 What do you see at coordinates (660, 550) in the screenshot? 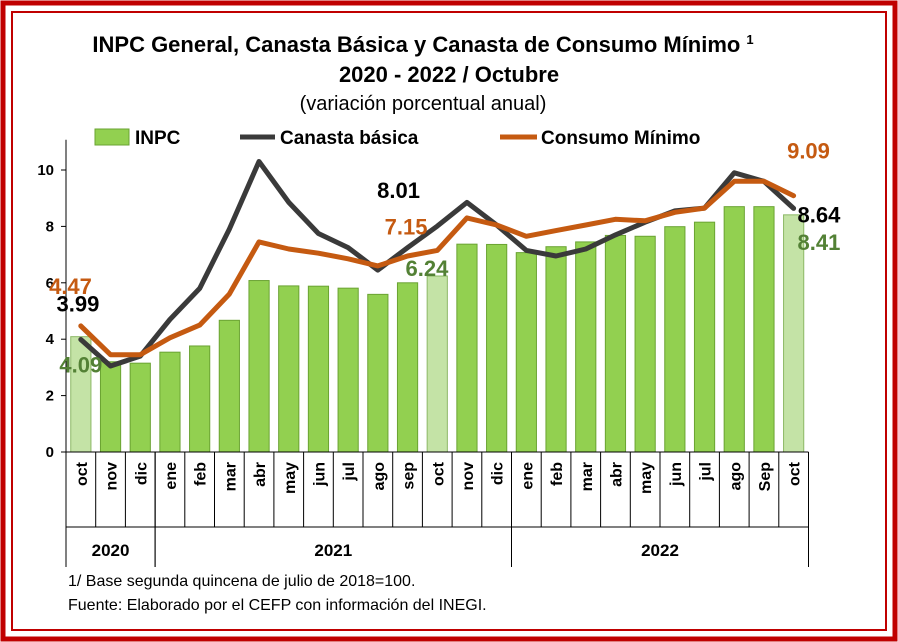
I see `year-label: 2022` at bounding box center [660, 550].